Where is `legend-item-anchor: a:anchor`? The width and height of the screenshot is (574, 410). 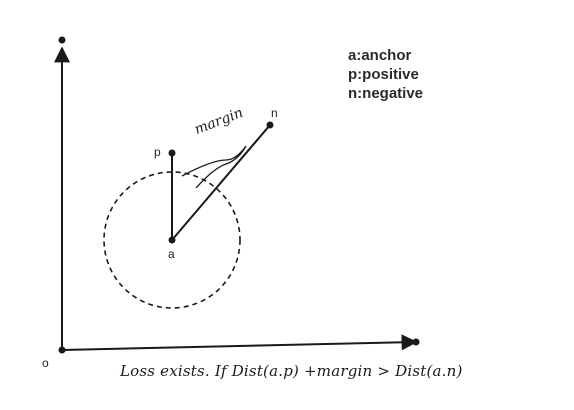 legend-item-anchor: a:anchor is located at coordinates (380, 55).